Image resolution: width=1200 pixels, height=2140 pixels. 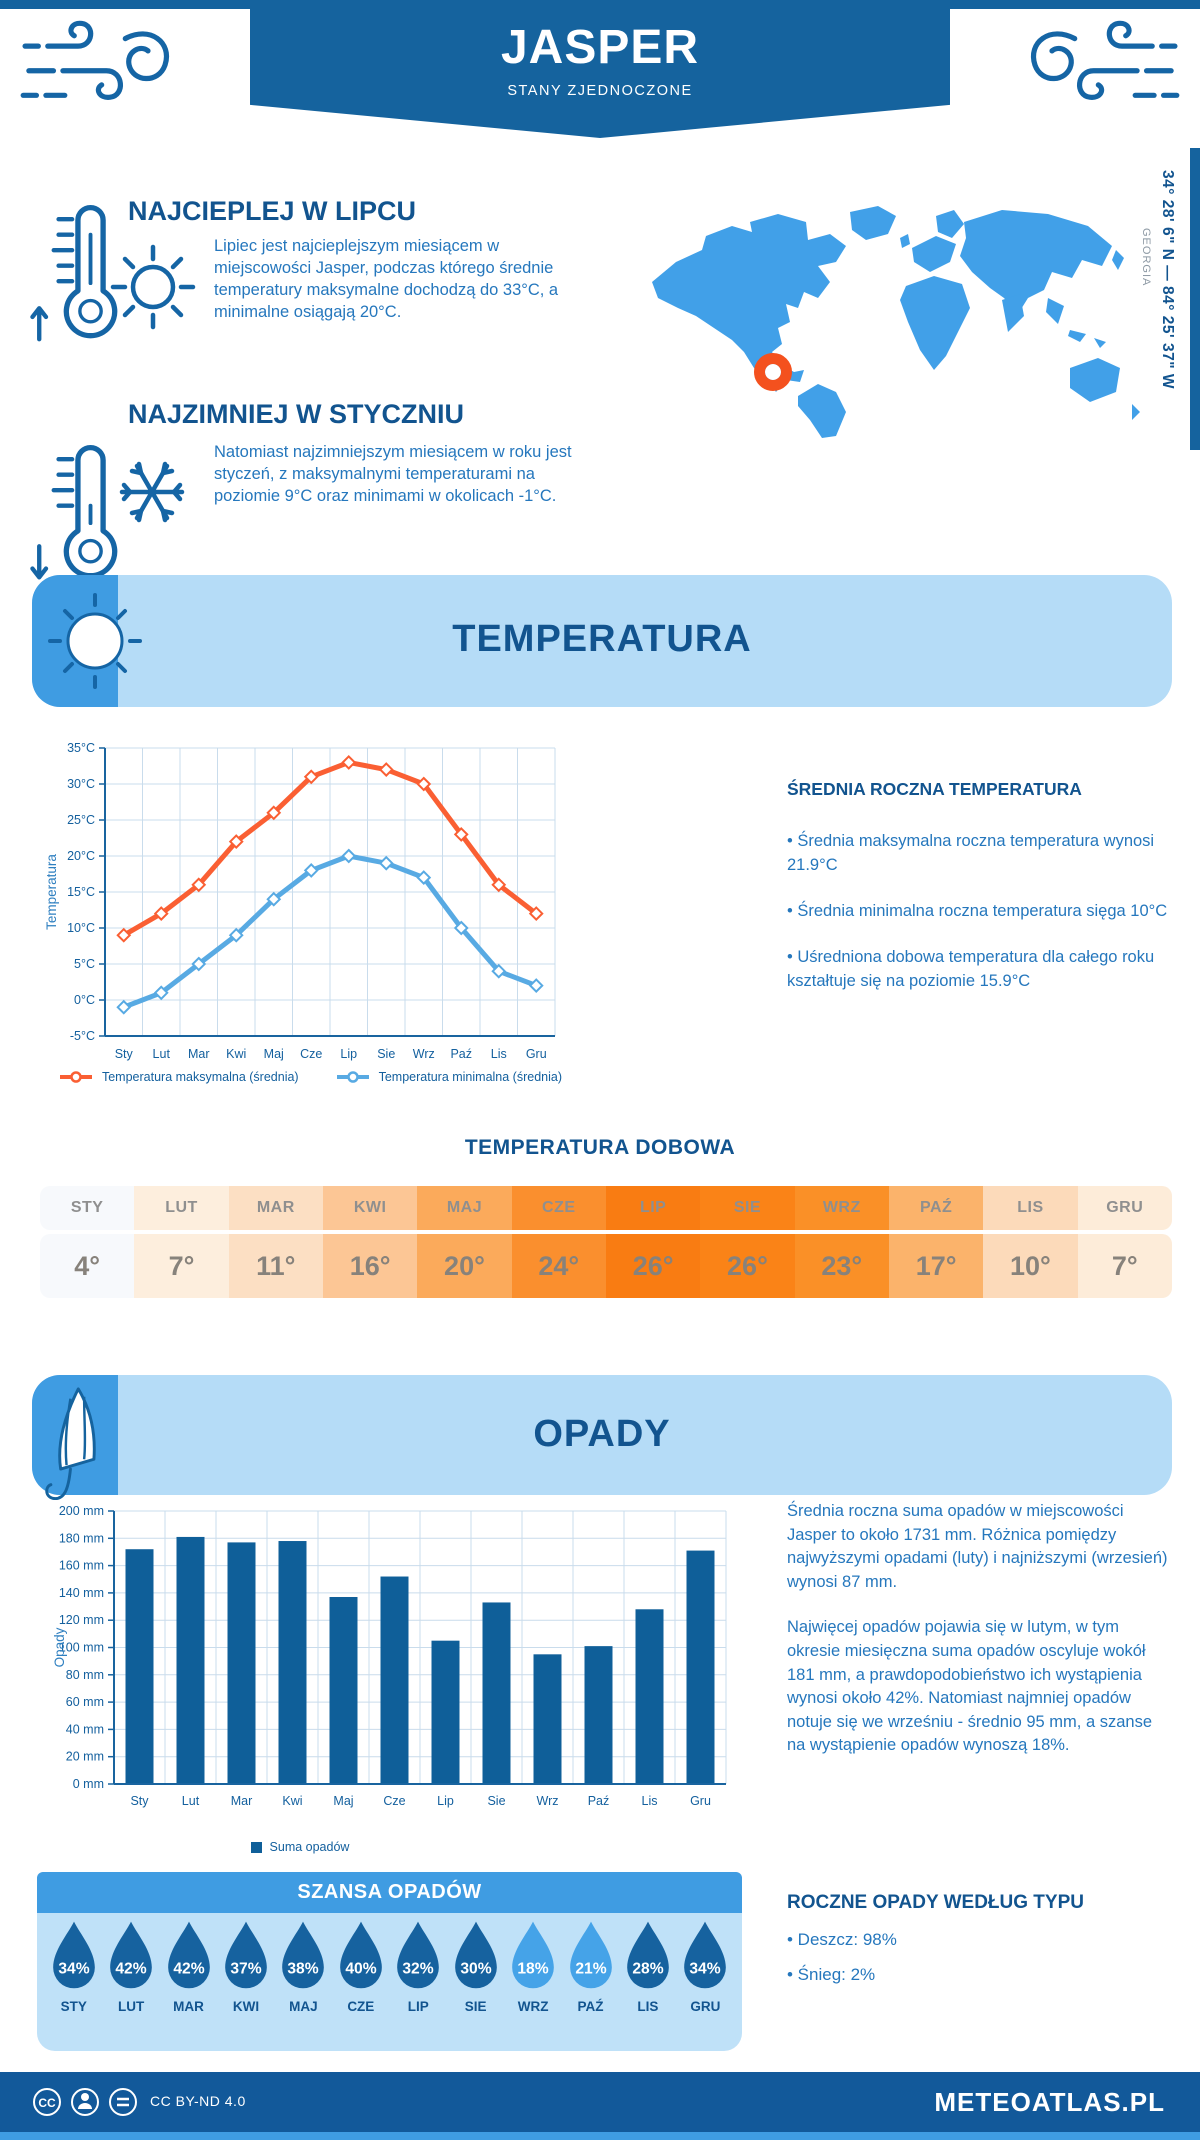 I want to click on precip-type-bullet: • Śnieg: 2%, so click(x=831, y=1974).